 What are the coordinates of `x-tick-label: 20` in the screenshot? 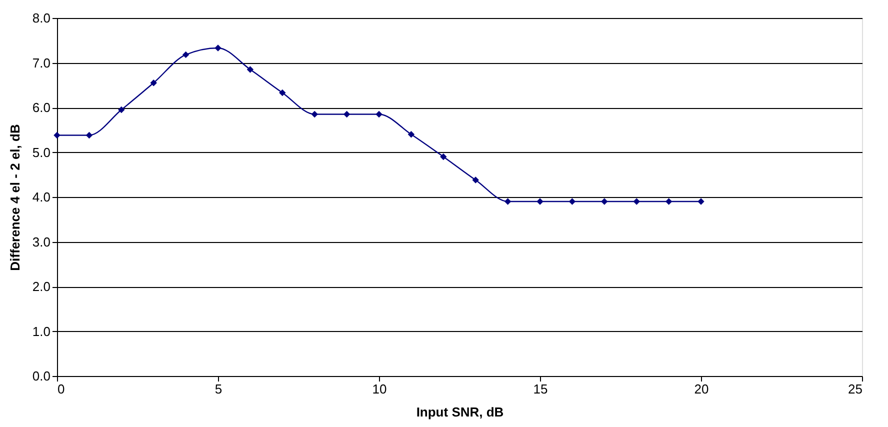 It's located at (701, 389).